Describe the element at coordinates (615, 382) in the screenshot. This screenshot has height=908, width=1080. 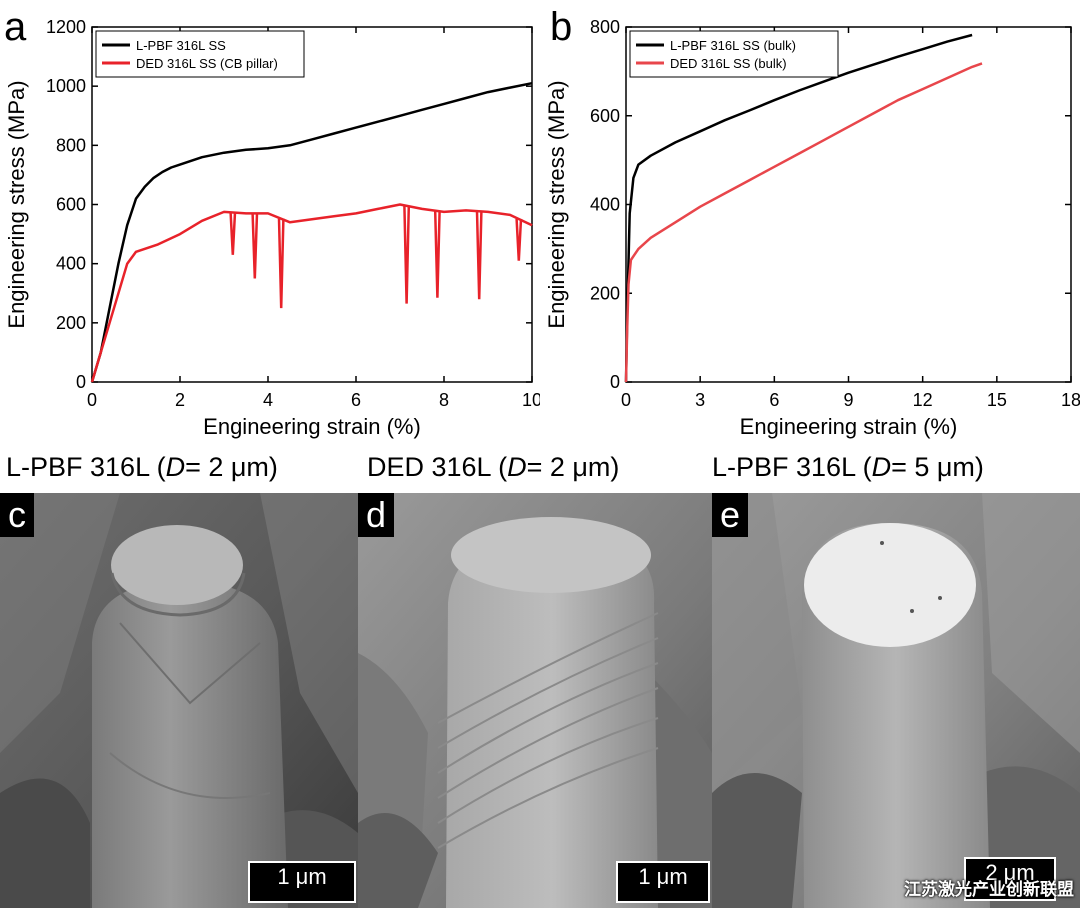
I see `y-tick-label-b-0: 0` at that location.